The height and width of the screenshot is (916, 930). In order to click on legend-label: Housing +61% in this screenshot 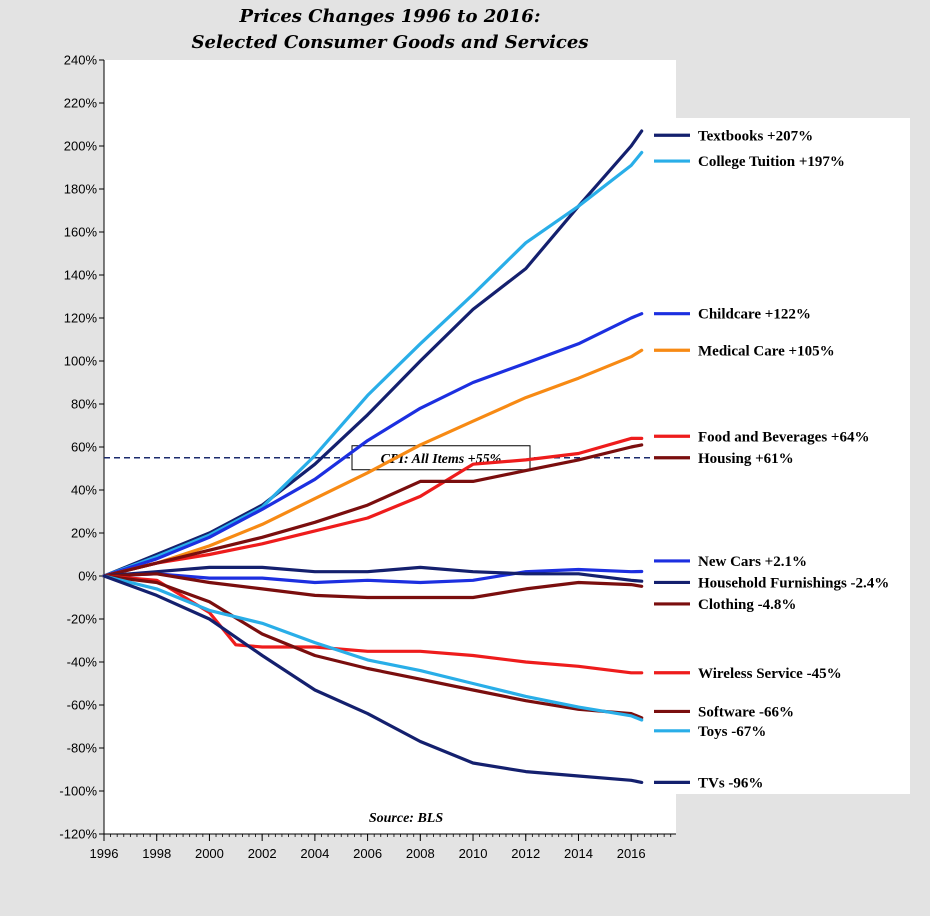, I will do `click(746, 459)`.